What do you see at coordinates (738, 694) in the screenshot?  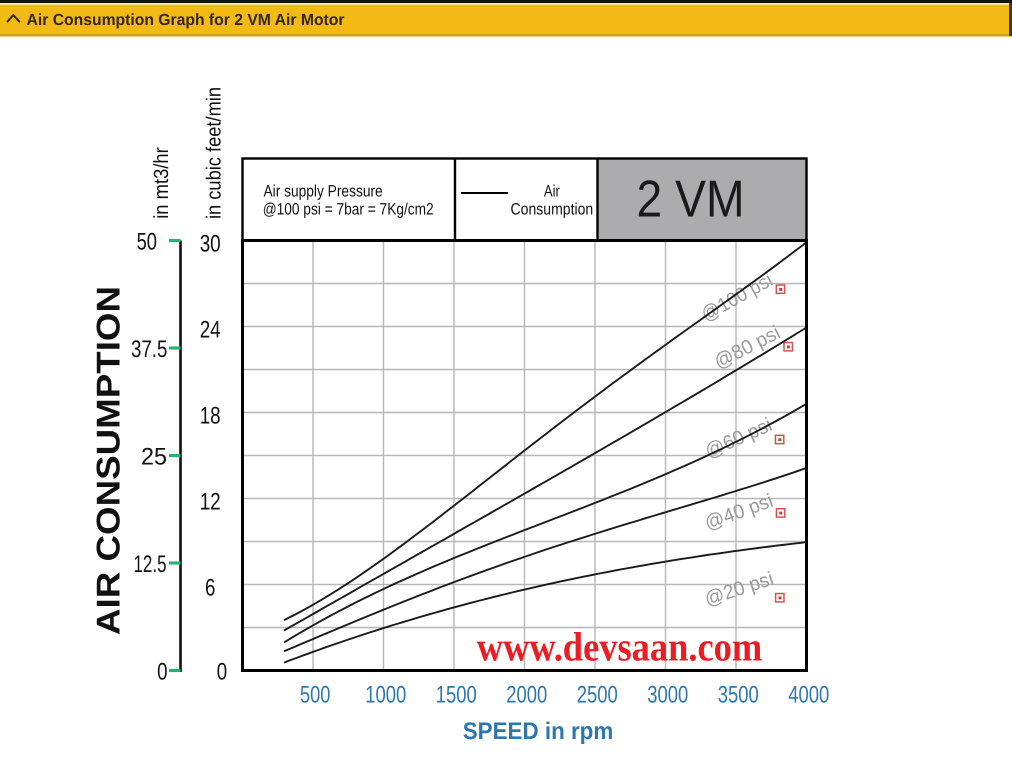 I see `svg-text: 3500` at bounding box center [738, 694].